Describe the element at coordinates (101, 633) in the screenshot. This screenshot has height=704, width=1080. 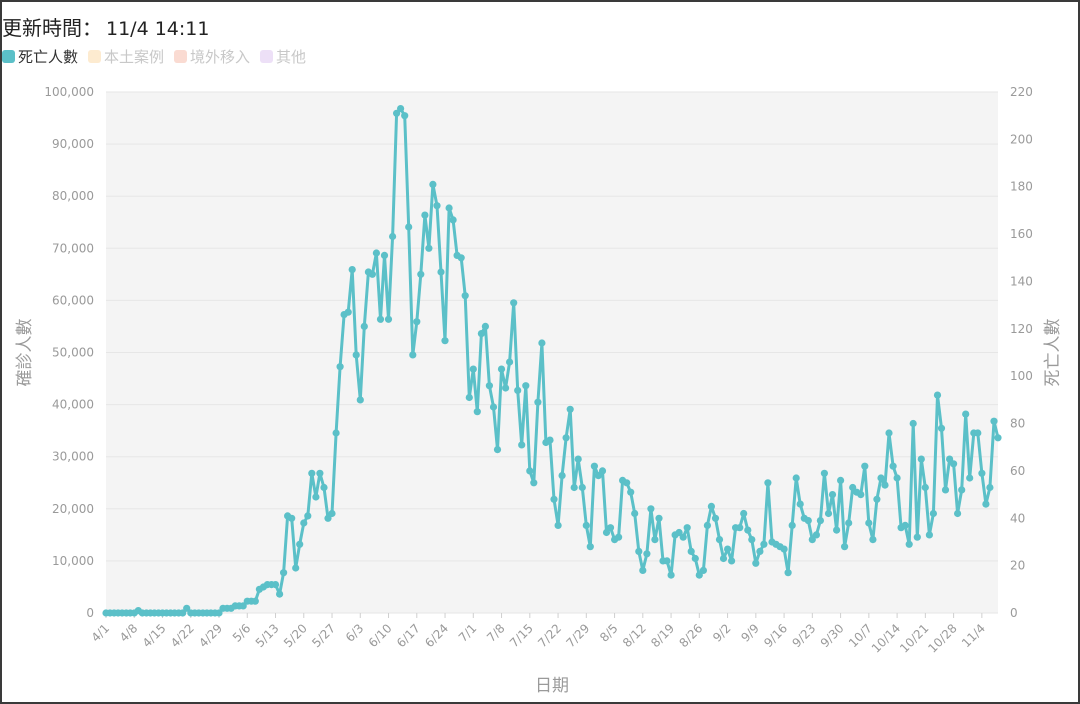
I see `x-tick-label: 4/1` at that location.